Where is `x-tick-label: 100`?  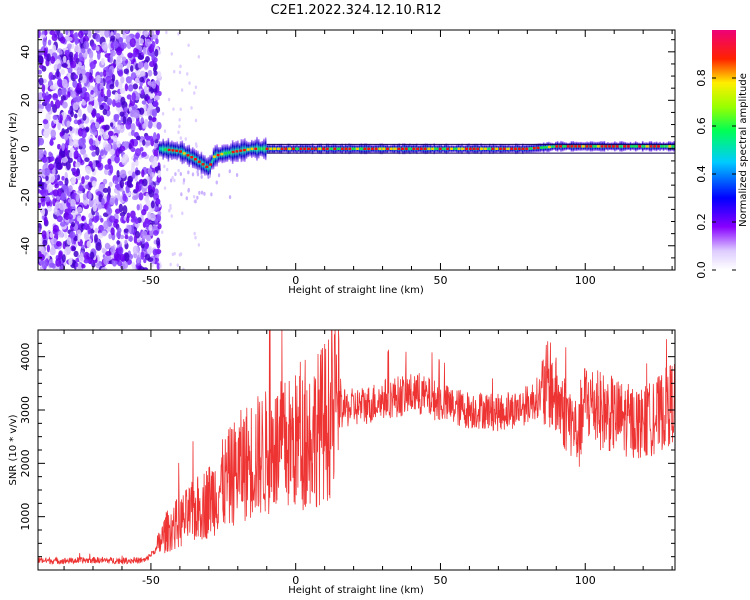
x-tick-label: 100 is located at coordinates (585, 580).